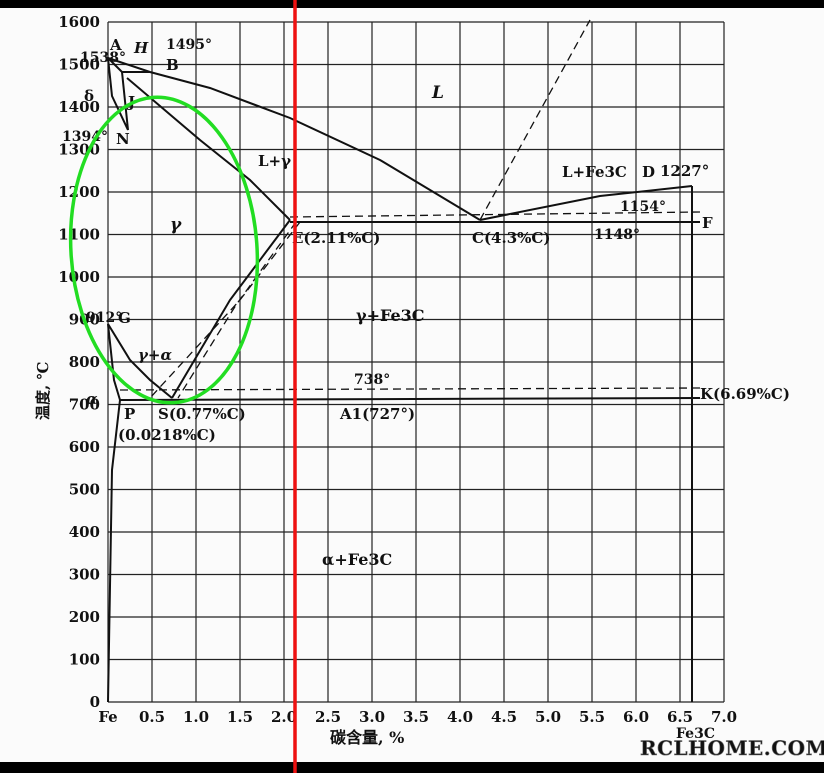 The image size is (824, 773). What do you see at coordinates (294, 139) in the screenshot?
I see `liquidus-abc` at bounding box center [294, 139].